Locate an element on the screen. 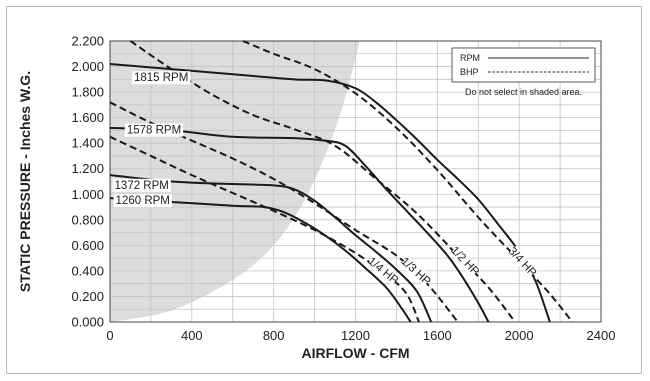 The height and width of the screenshot is (381, 650). bhp-label-3-4-hp: 3/4 HP is located at coordinates (522, 262).